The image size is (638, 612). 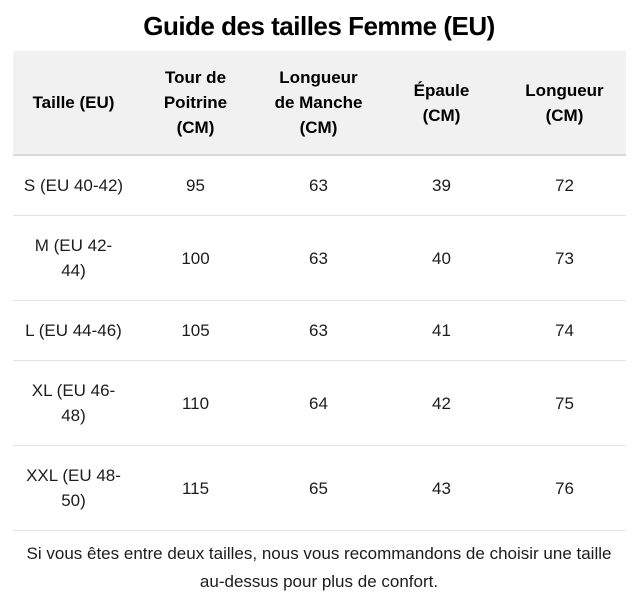 I want to click on measurement-cell: 115, so click(x=195, y=488).